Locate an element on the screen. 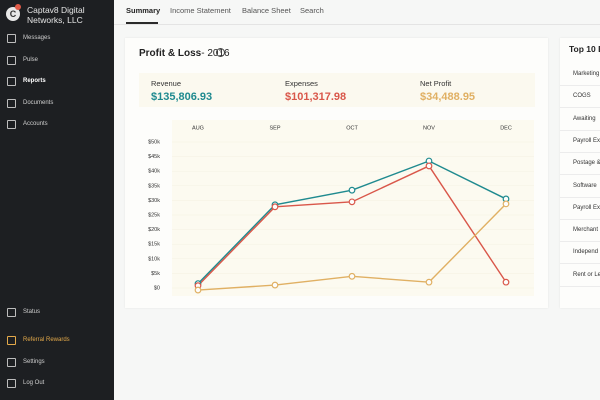  nav-label: Referral Rewards is located at coordinates (46, 340).